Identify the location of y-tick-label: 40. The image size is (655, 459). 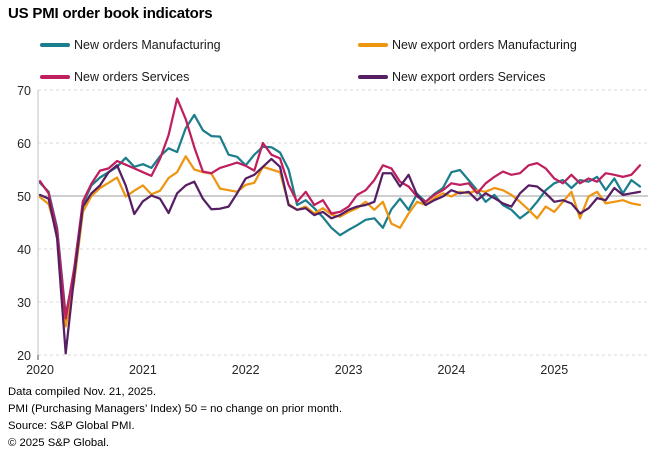
(24, 250).